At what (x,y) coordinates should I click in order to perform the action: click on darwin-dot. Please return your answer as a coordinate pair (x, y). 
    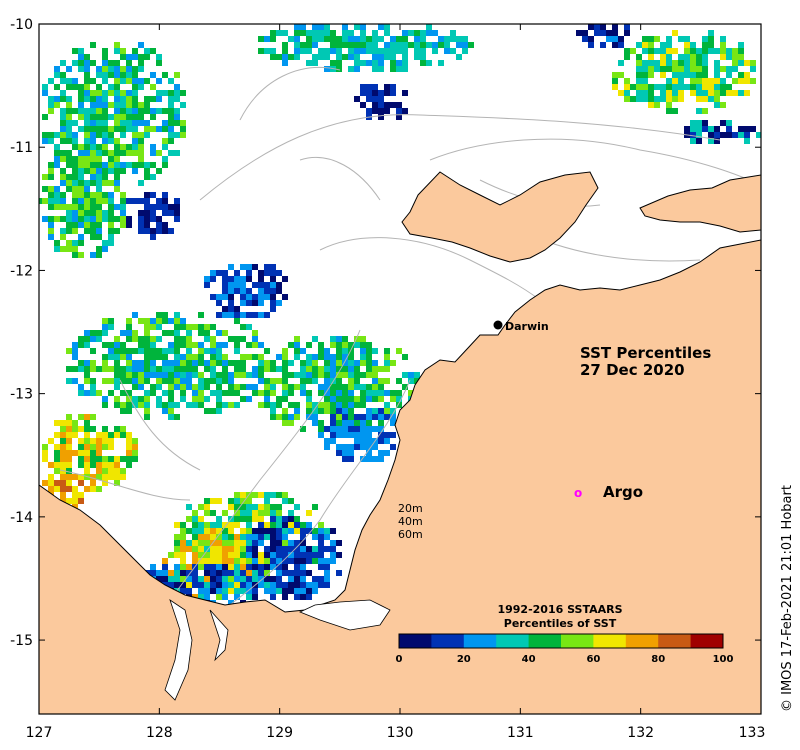
    Looking at the image, I should click on (498, 325).